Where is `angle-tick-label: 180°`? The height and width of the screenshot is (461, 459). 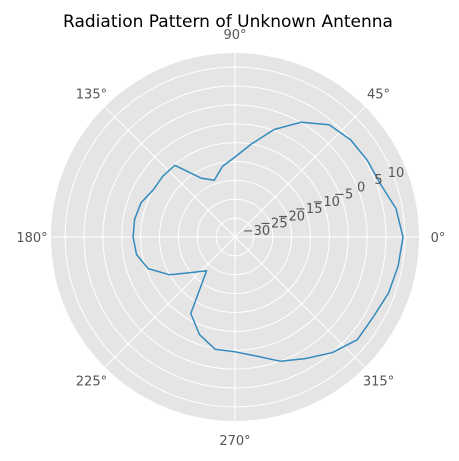
angle-tick-label: 180° is located at coordinates (31, 238).